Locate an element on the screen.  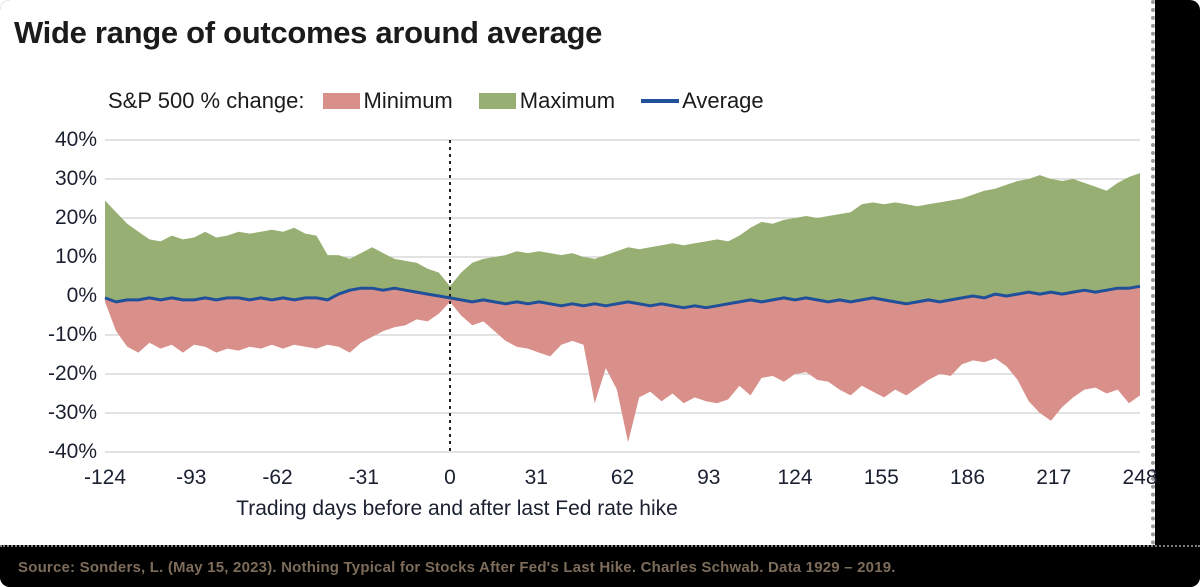
y-tick-label: -30% is located at coordinates (72, 412).